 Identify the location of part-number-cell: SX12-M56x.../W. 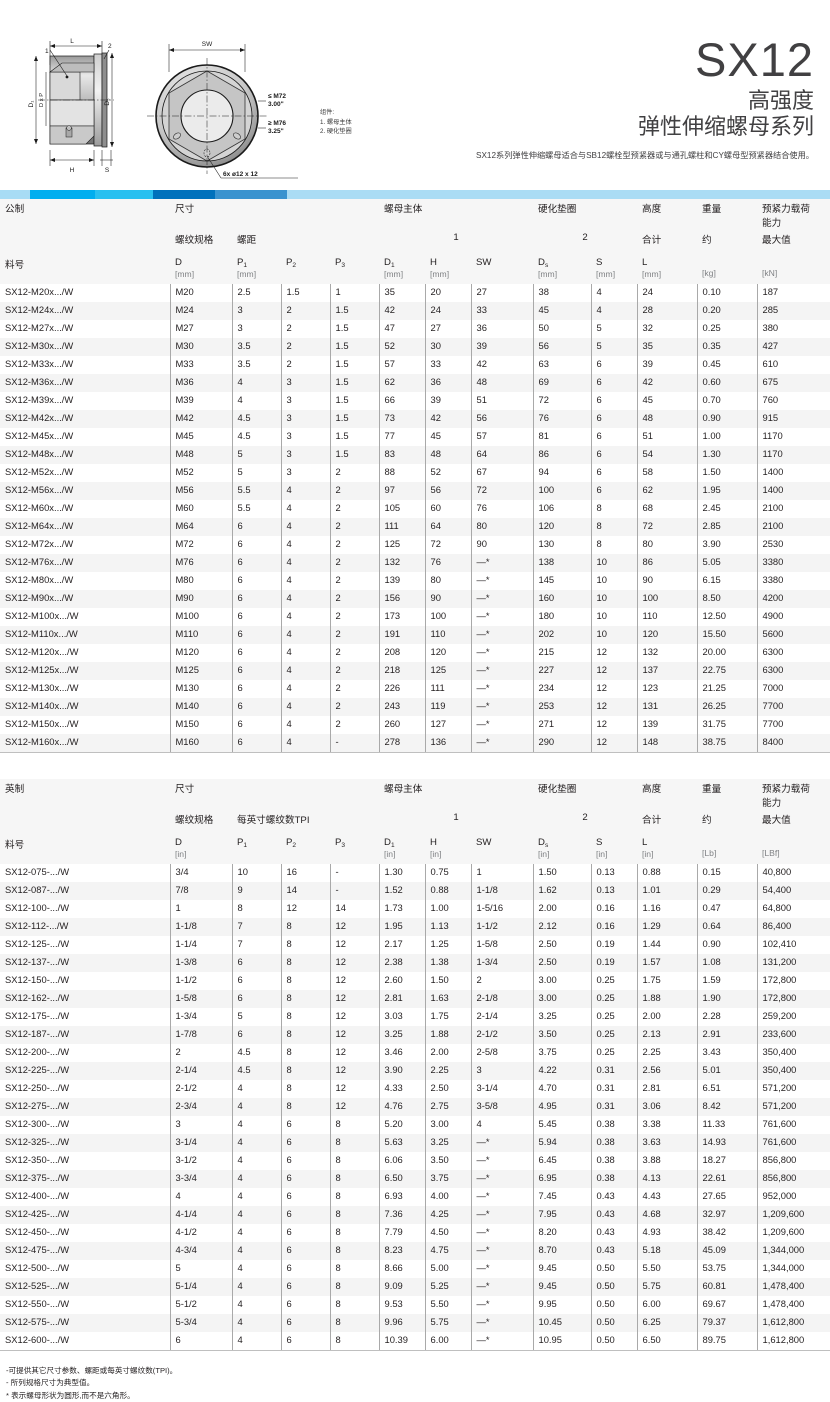
(85, 491).